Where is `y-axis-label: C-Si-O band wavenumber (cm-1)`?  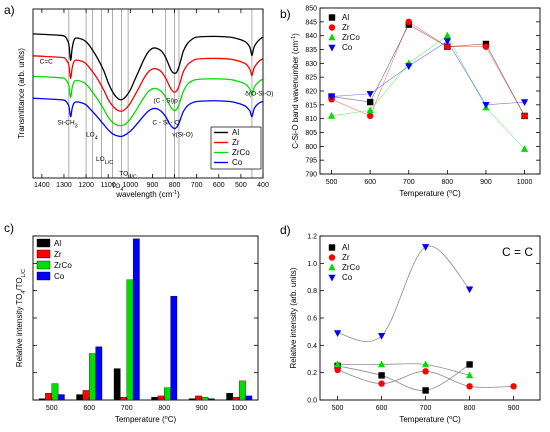
y-axis-label: C-Si-O band wavenumber (cm-1) is located at coordinates (295, 91).